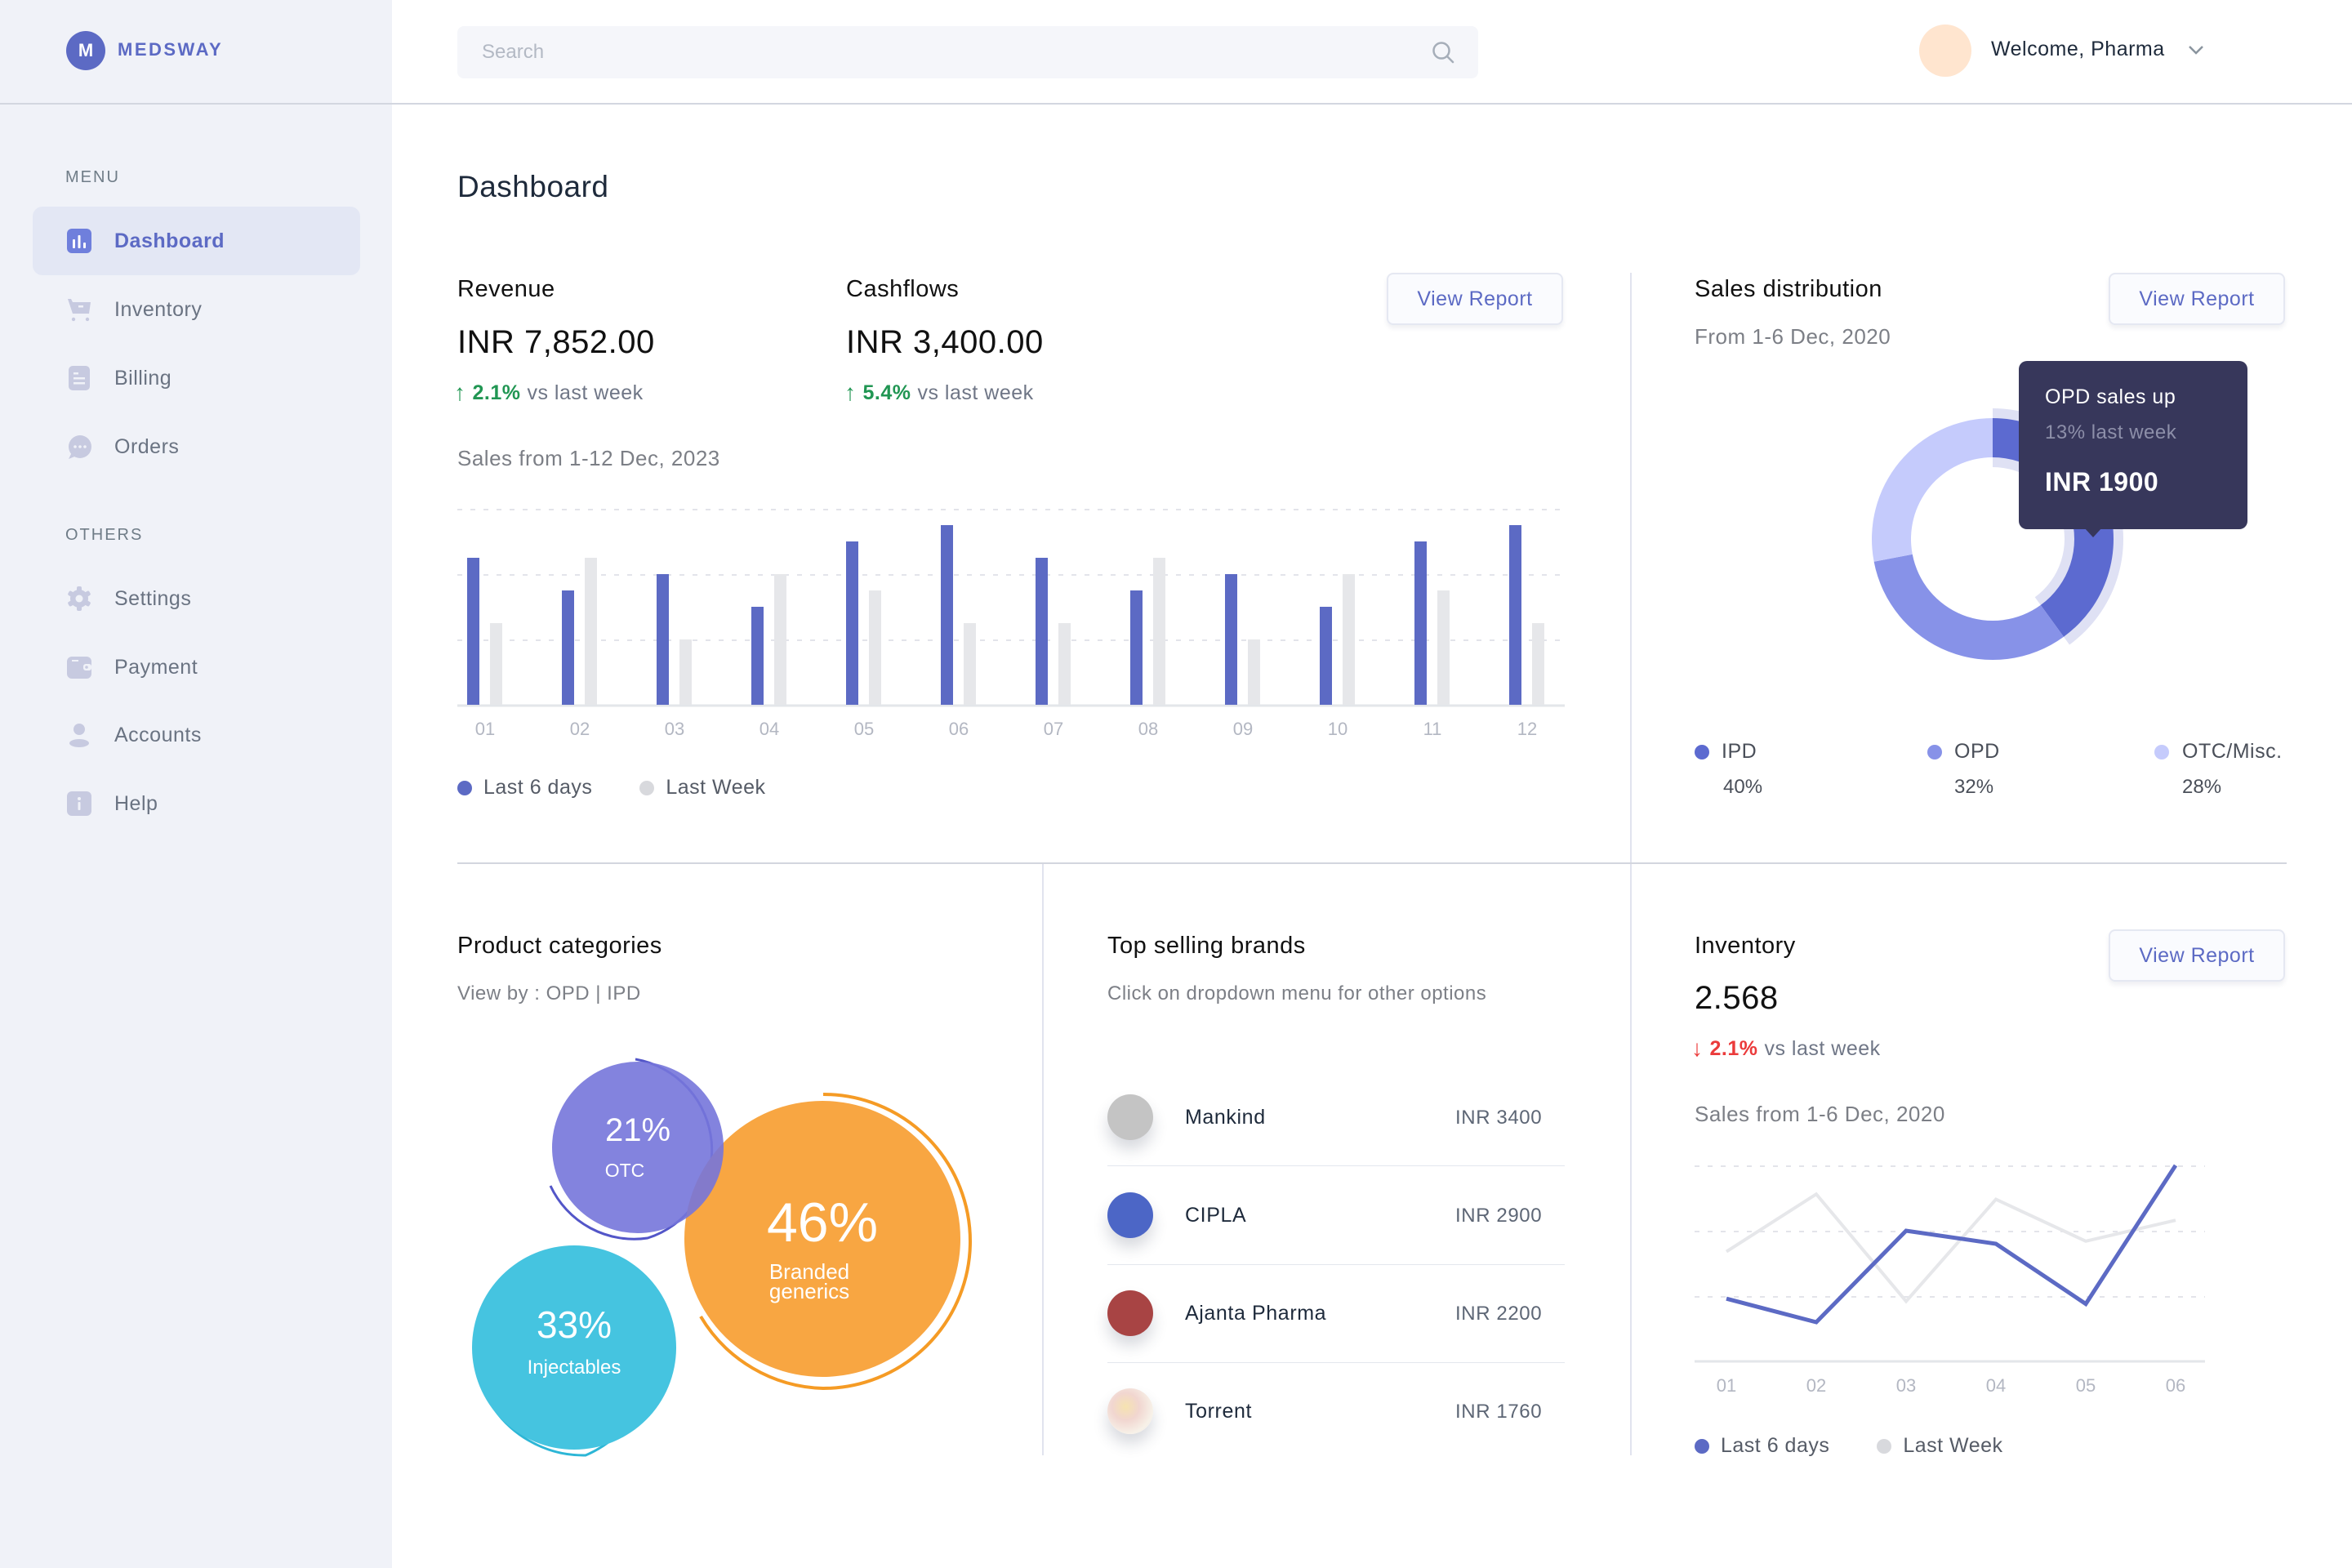 Image resolution: width=2352 pixels, height=1568 pixels. Describe the element at coordinates (1336, 1313) in the screenshot. I see `brand-row: Ajanta Pharma INR 2200` at that location.